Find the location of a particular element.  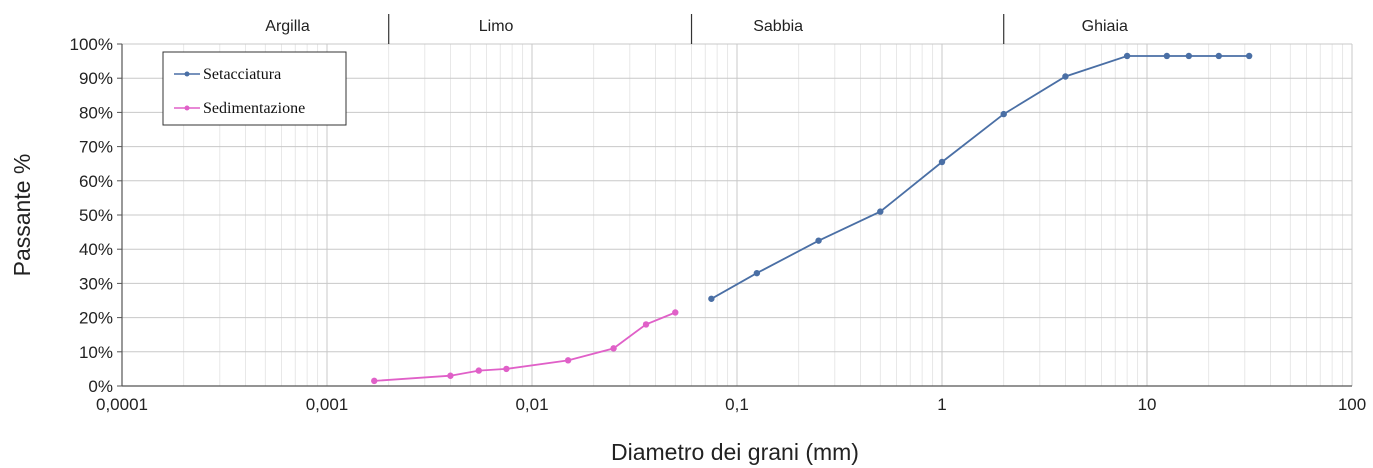

y-tick-label: 100% is located at coordinates (91, 44).